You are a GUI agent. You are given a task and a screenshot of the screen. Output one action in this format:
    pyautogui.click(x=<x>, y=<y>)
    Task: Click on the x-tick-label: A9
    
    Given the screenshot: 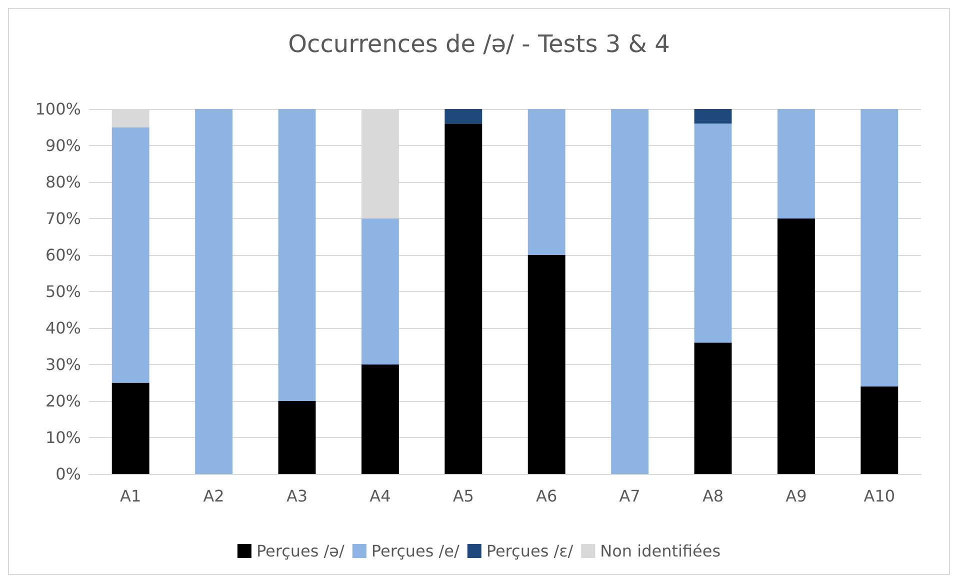 What is the action you would take?
    pyautogui.click(x=796, y=496)
    